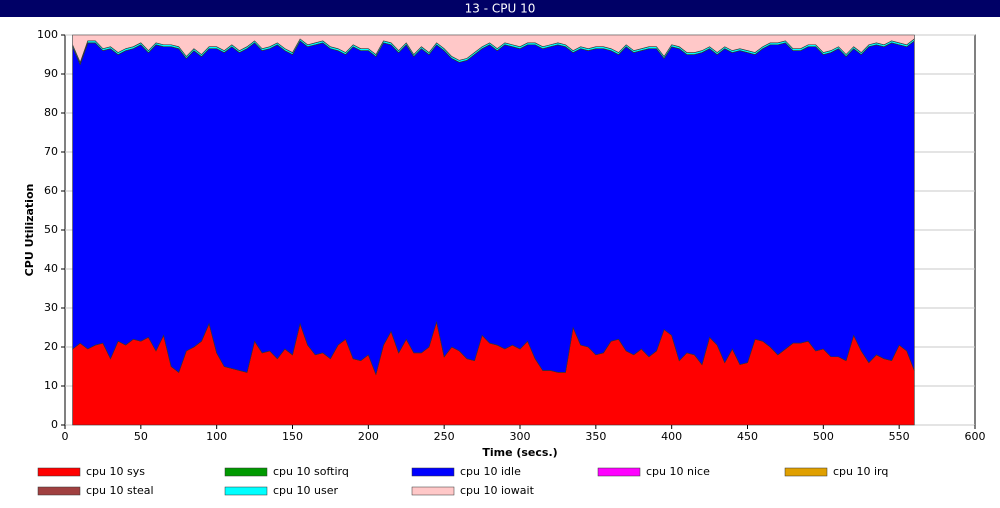 The image size is (1000, 508). Describe the element at coordinates (292, 436) in the screenshot. I see `x-tick-label: 150` at that location.